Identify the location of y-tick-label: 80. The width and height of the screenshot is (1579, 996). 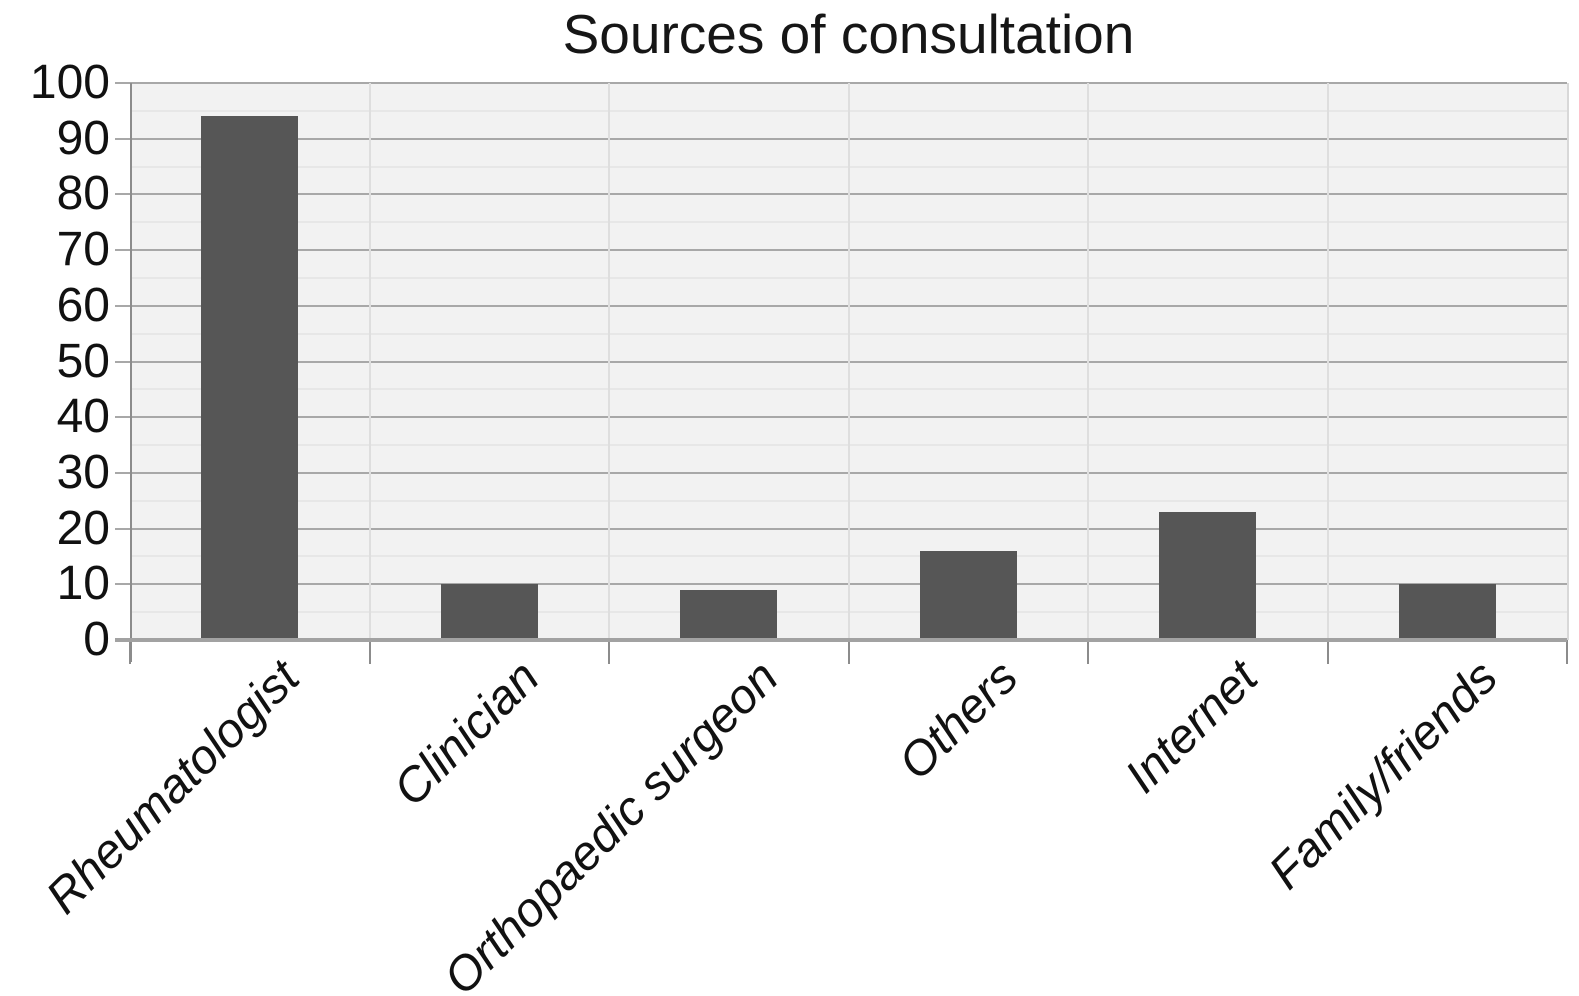
(83, 194).